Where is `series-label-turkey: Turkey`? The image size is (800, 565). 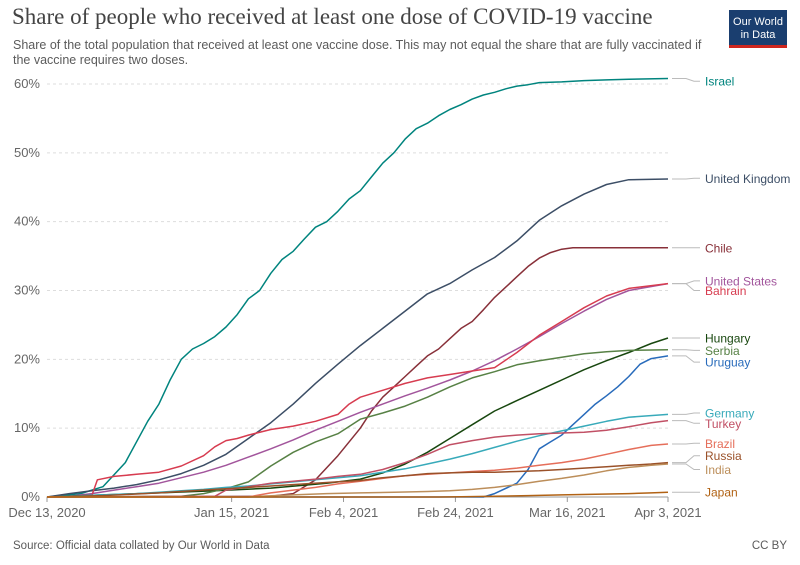
series-label-turkey: Turkey is located at coordinates (723, 424).